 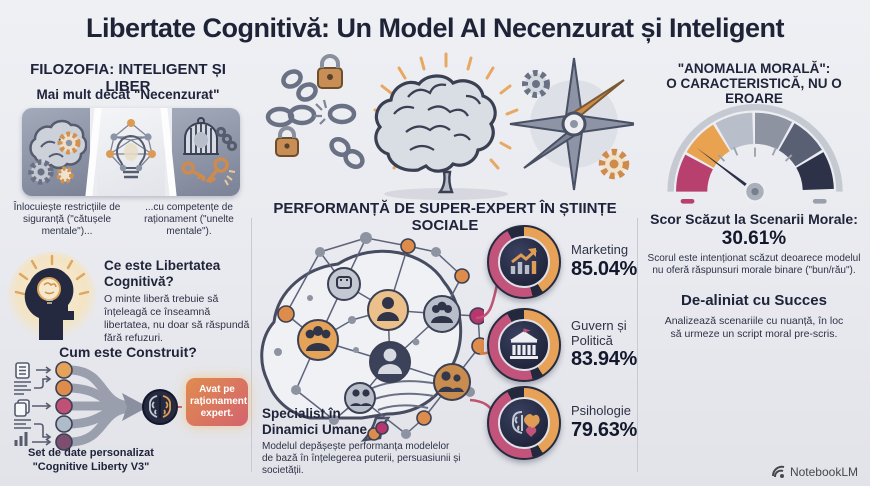 What do you see at coordinates (754, 68) in the screenshot?
I see `anomaly-heading-line1: "ANOMALIA MORALĂ":` at bounding box center [754, 68].